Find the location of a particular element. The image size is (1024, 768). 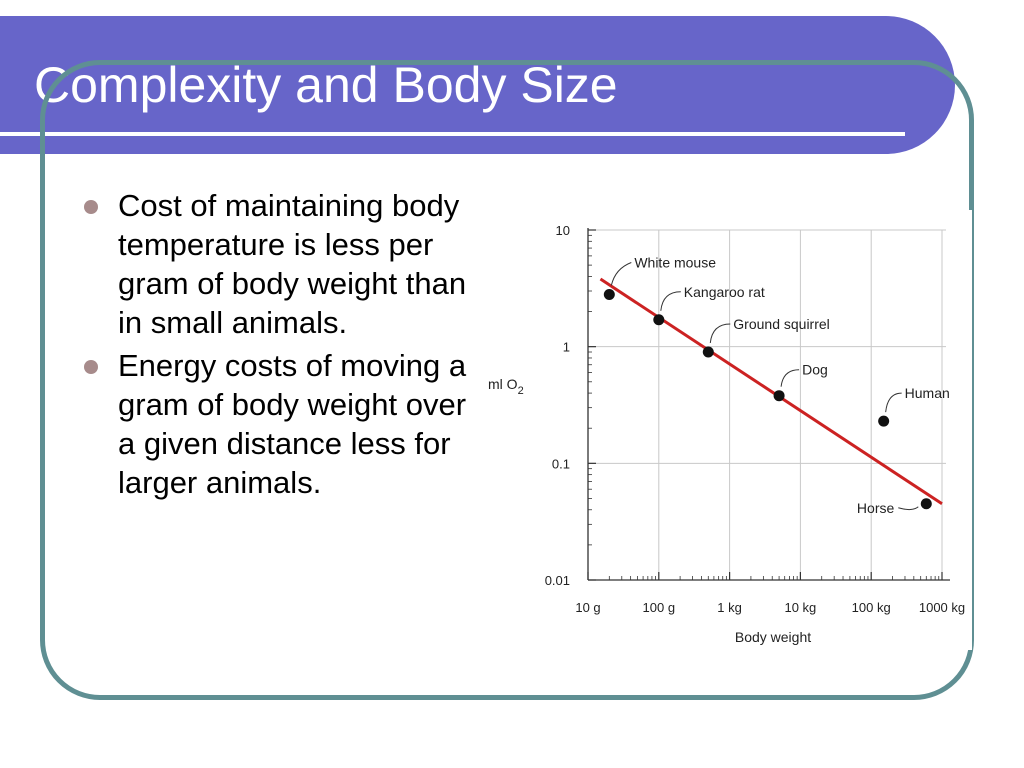

fit-line-layer is located at coordinates (771, 391).